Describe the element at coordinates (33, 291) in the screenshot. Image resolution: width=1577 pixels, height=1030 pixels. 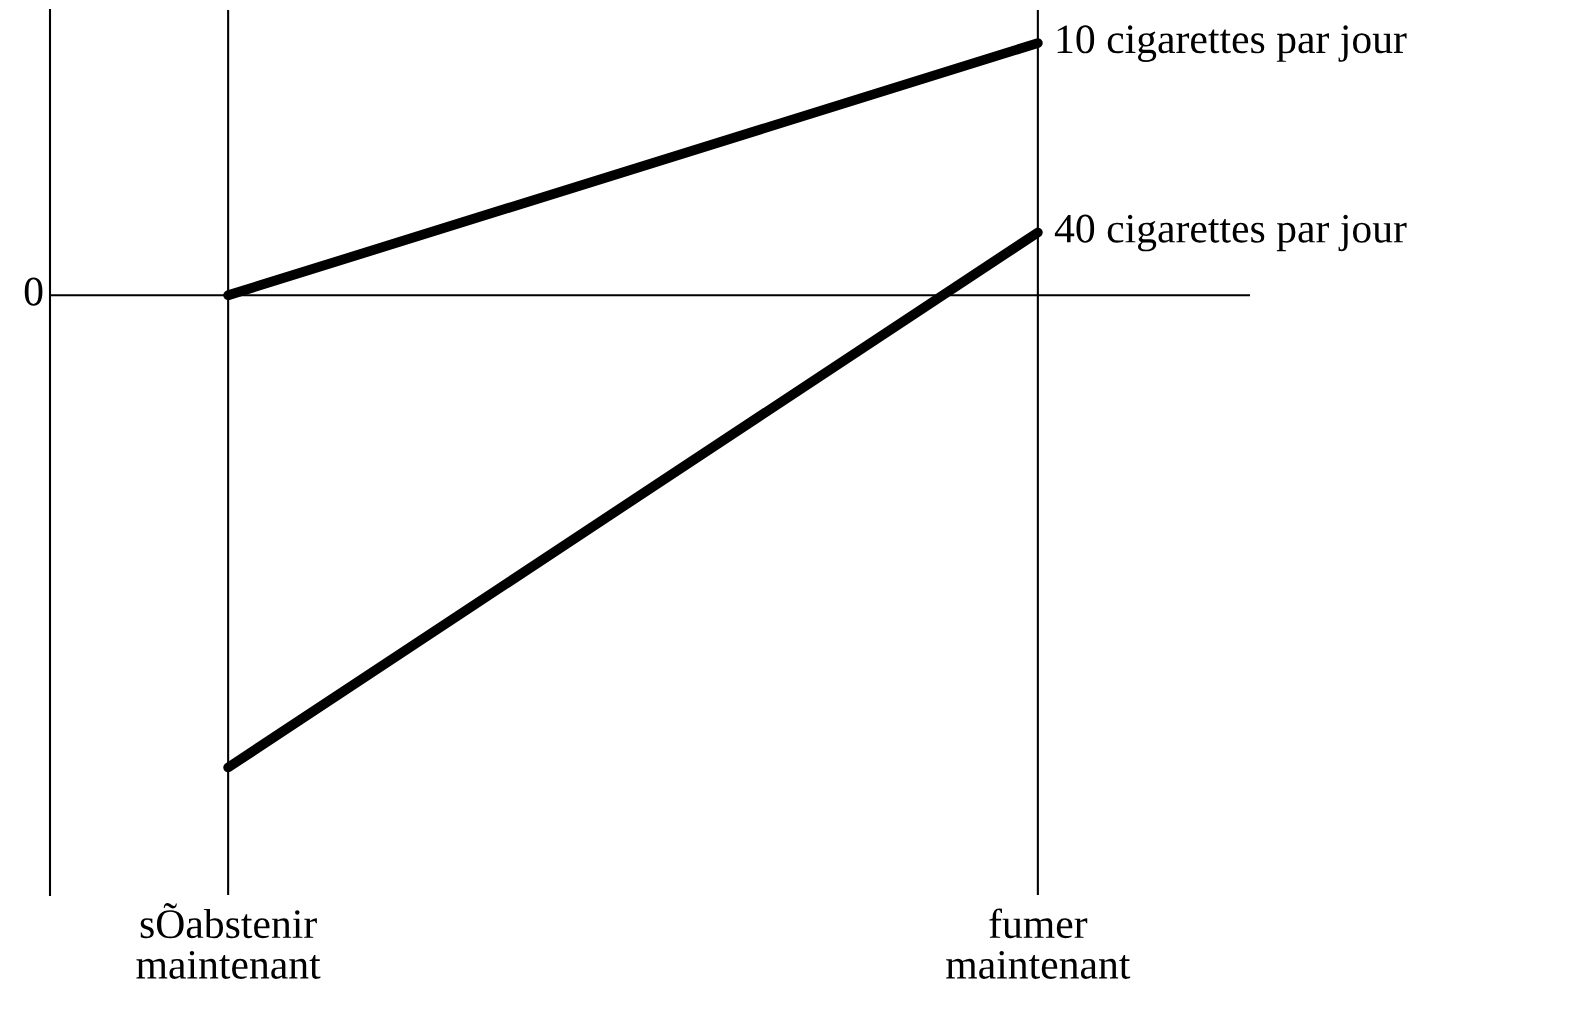
I see `ref-line-label: 0` at that location.